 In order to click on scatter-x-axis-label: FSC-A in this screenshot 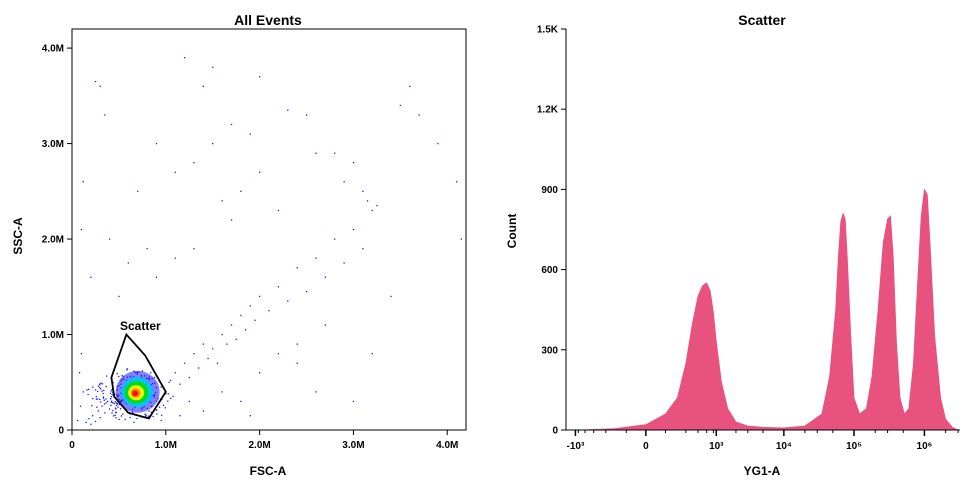, I will do `click(268, 471)`.